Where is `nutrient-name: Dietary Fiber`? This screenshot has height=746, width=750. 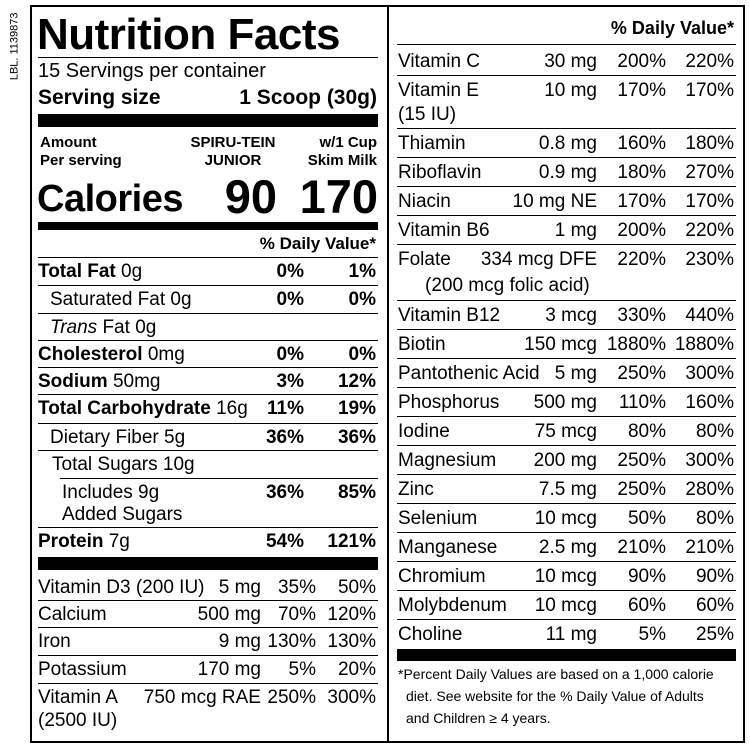 nutrient-name: Dietary Fiber is located at coordinates (104, 437).